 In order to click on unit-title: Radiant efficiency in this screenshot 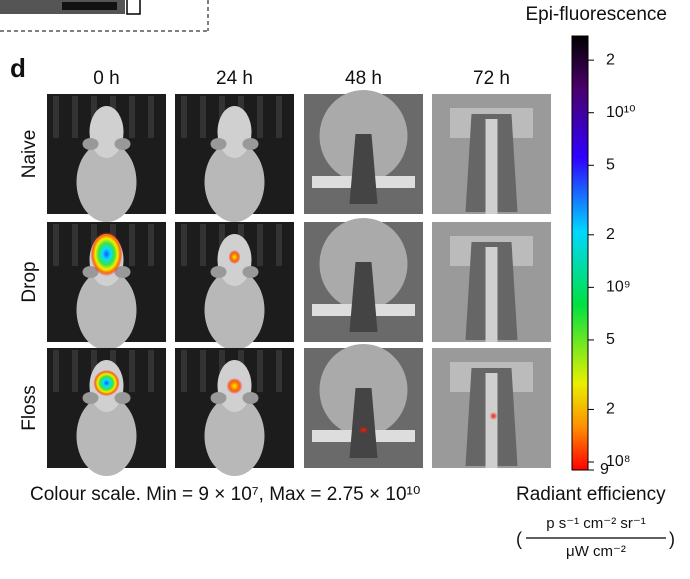, I will do `click(591, 494)`.